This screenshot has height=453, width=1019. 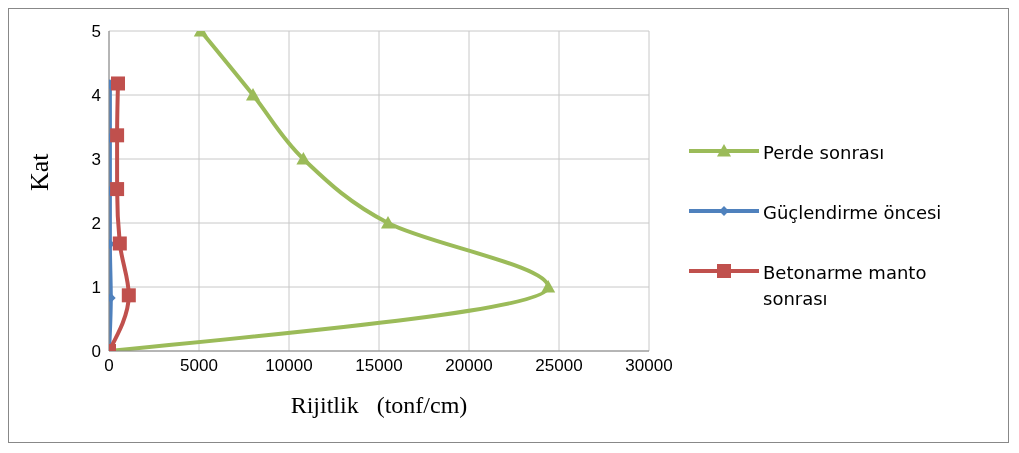 I want to click on x-tick-label: 25000, so click(x=559, y=365).